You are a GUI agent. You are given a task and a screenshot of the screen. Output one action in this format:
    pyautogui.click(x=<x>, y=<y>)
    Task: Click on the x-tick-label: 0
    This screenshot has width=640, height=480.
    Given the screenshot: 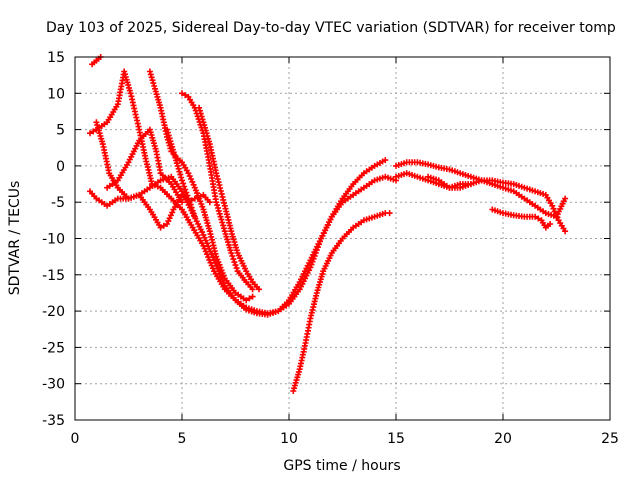 What is the action you would take?
    pyautogui.click(x=75, y=439)
    